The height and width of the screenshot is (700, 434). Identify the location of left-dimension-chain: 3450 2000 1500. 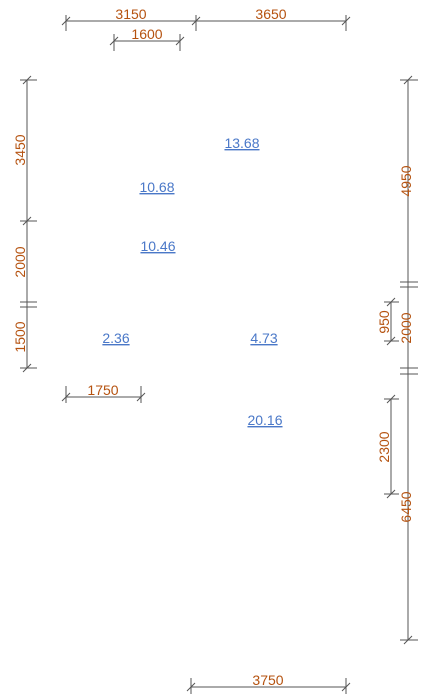
(24, 224).